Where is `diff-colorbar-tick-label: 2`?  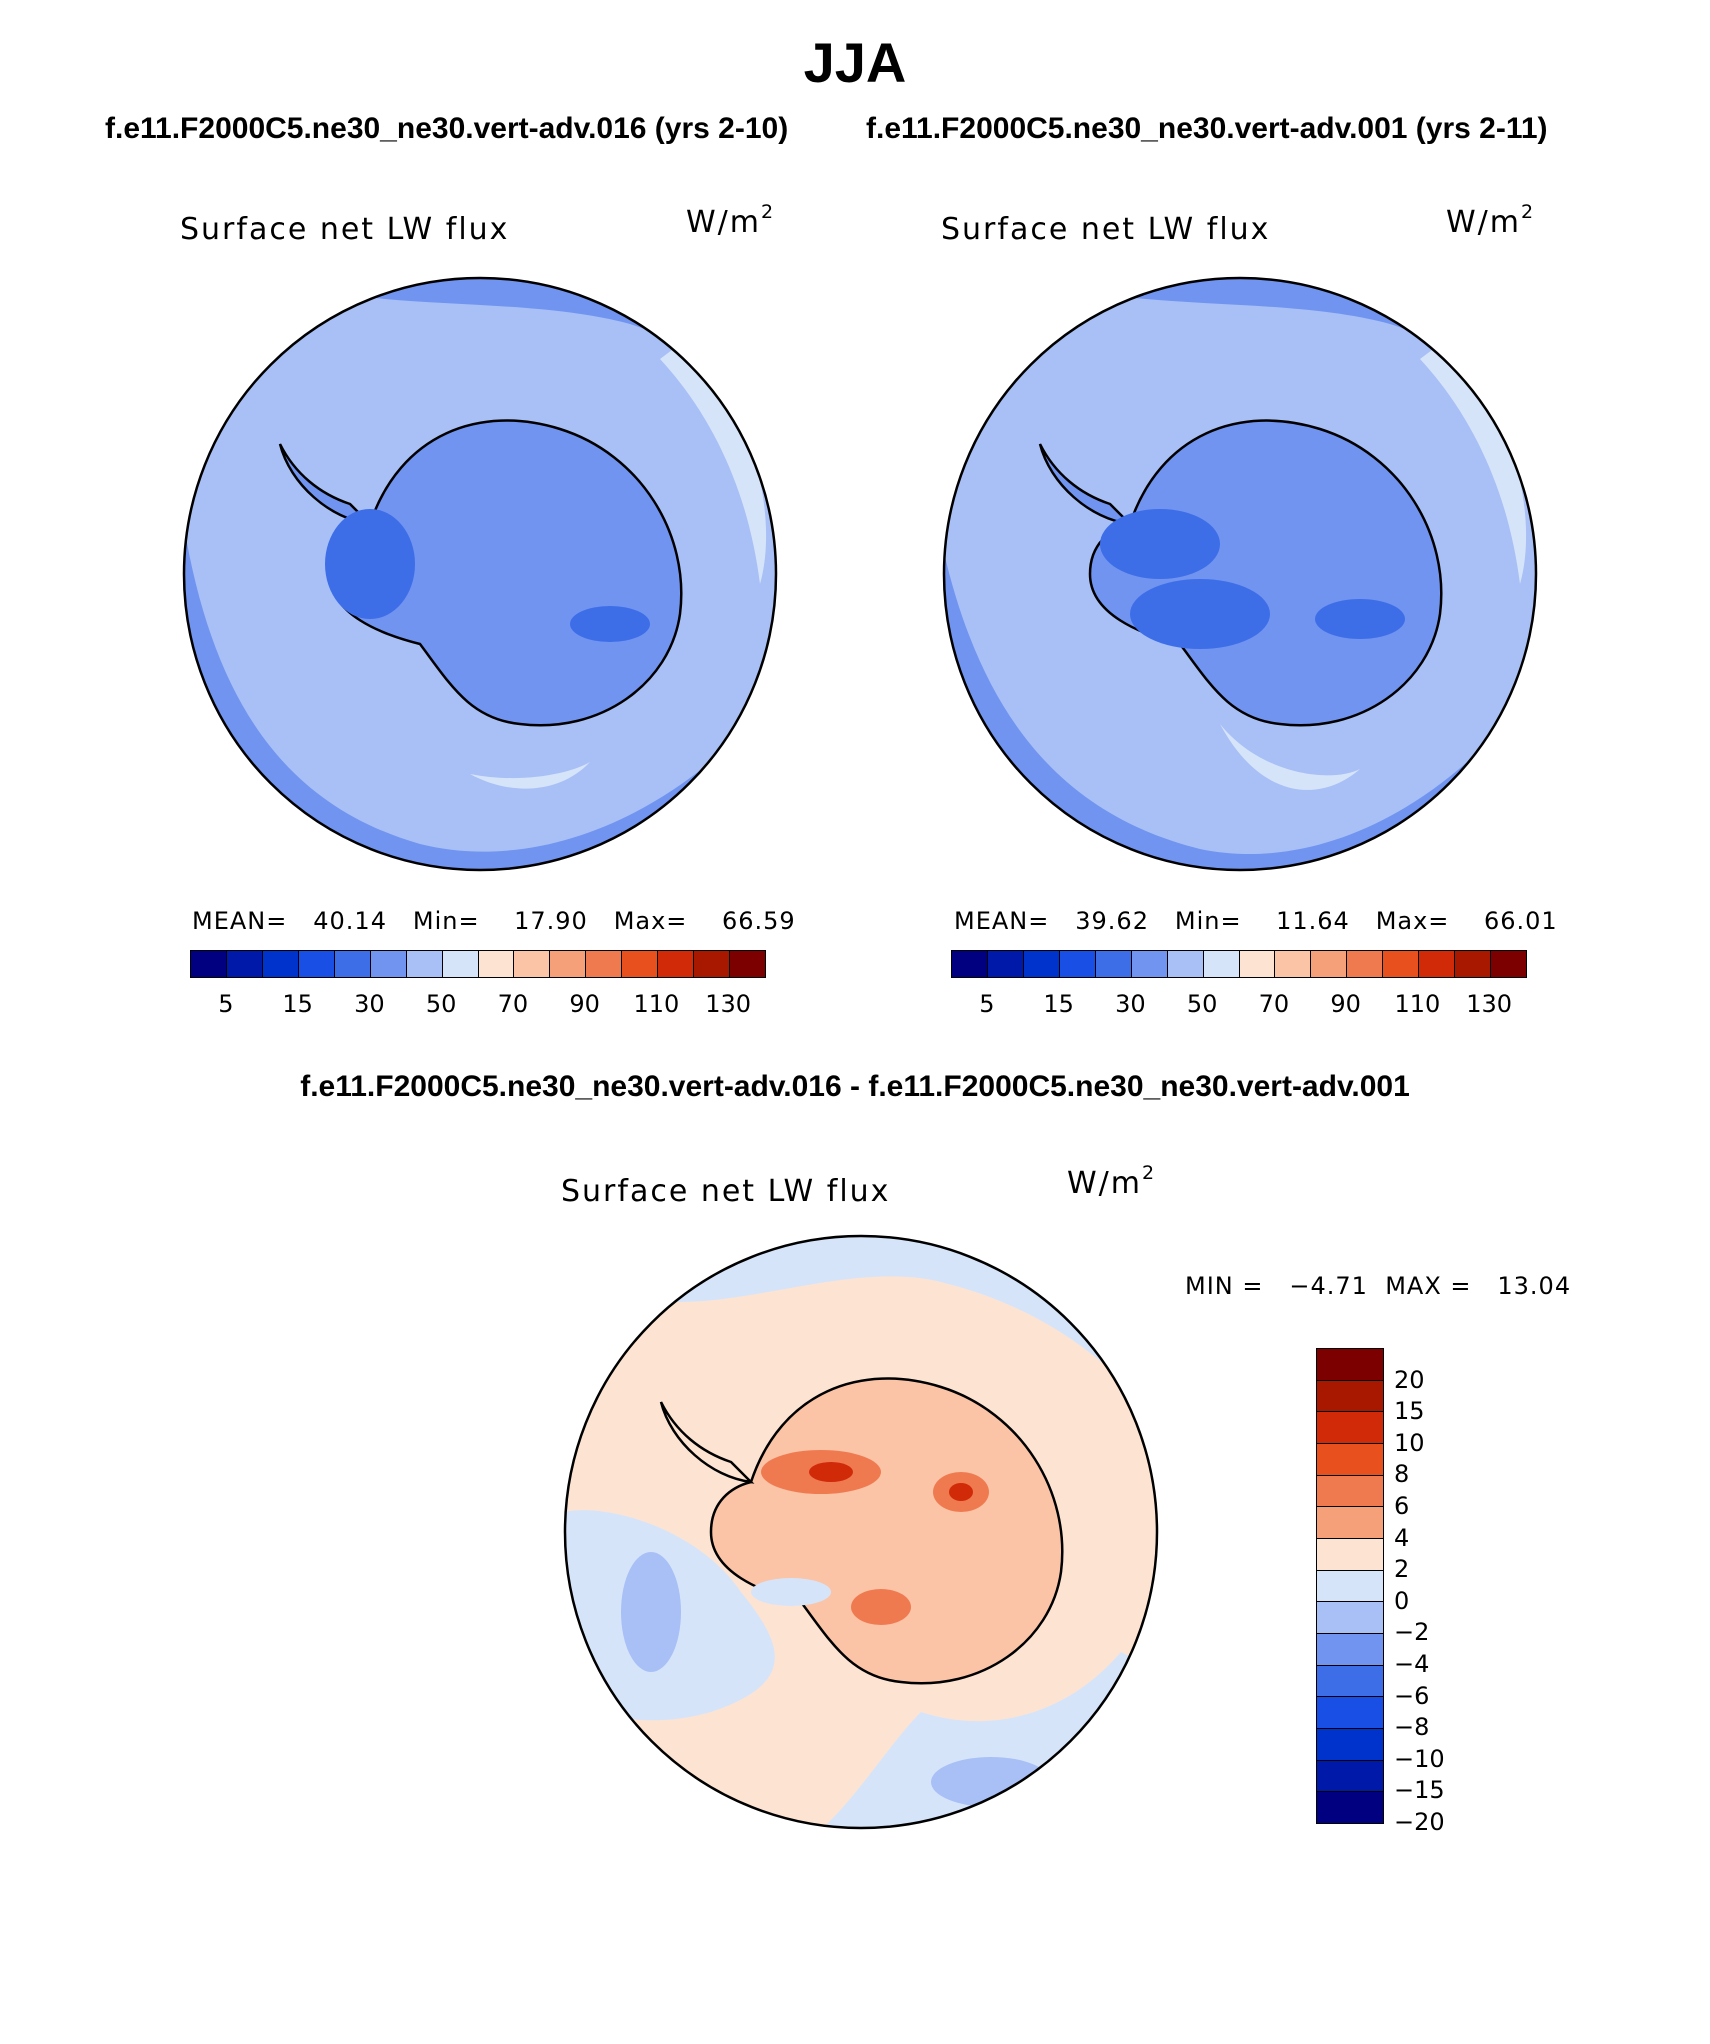
diff-colorbar-tick-label: 2 is located at coordinates (1402, 1569).